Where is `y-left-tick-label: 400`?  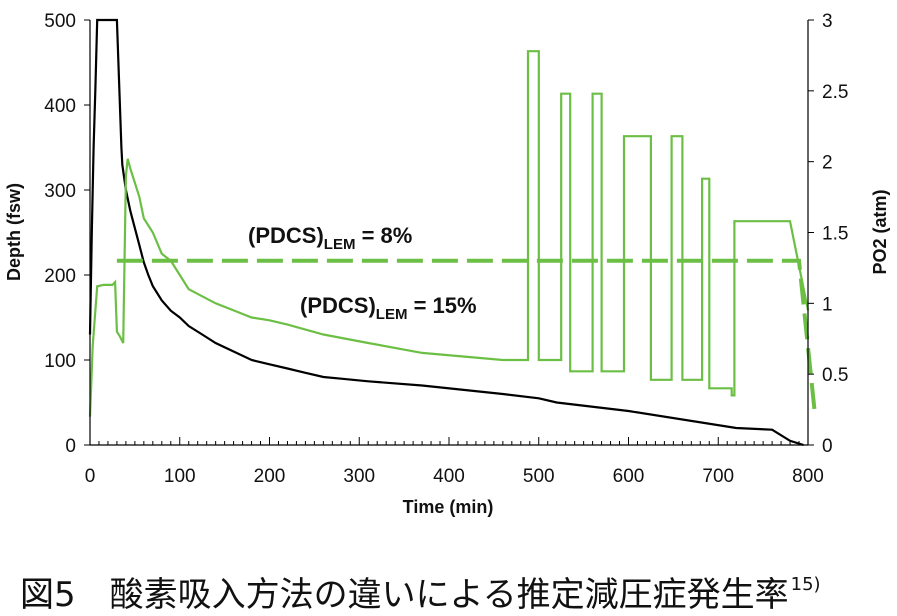 y-left-tick-label: 400 is located at coordinates (60, 106).